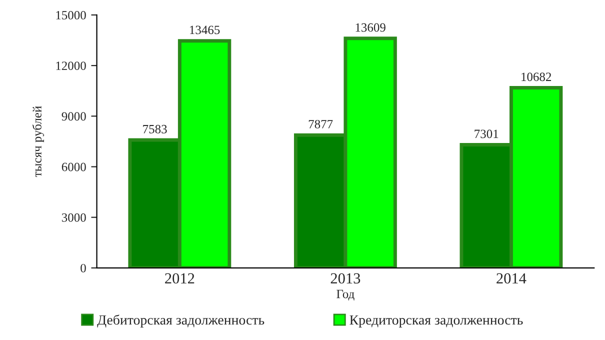 The image size is (605, 340). Describe the element at coordinates (155, 129) in the screenshot. I see `data-label: 7583` at that location.